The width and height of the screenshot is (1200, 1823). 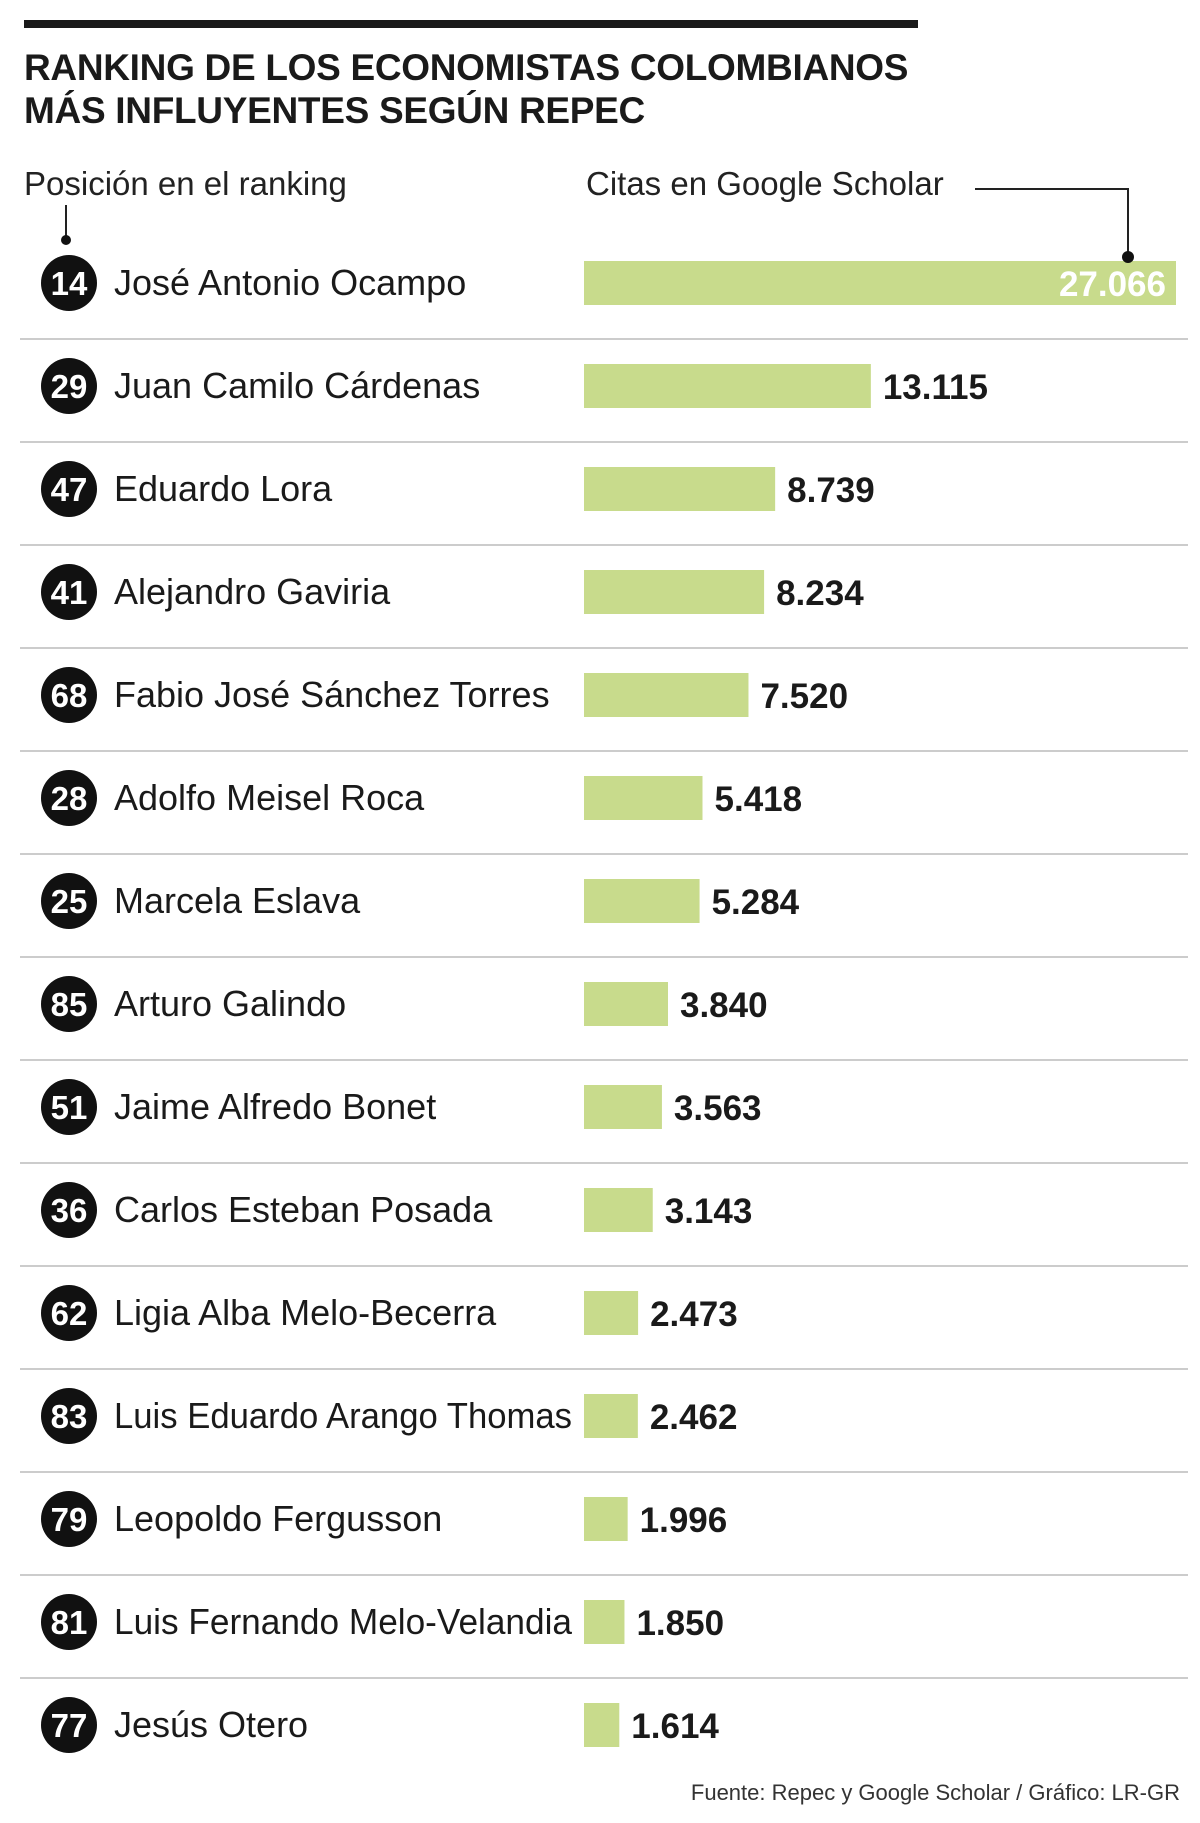 What do you see at coordinates (756, 902) in the screenshot?
I see `value-label: 5.284` at bounding box center [756, 902].